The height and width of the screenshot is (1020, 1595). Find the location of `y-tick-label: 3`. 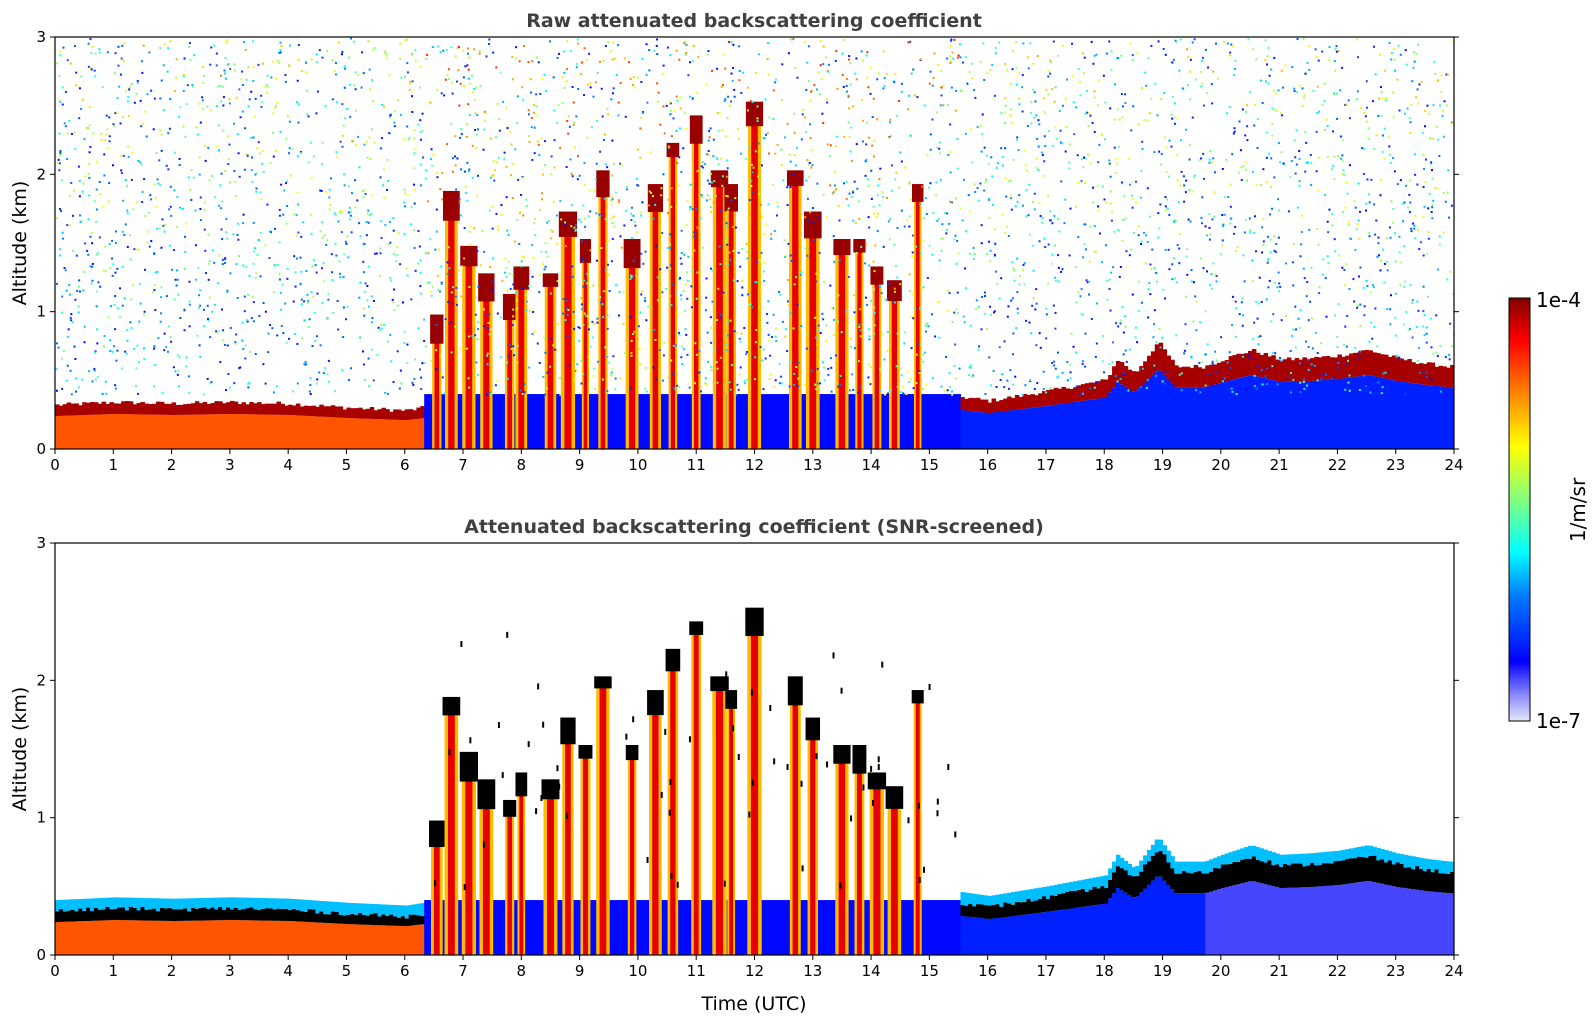

y-tick-label: 3 is located at coordinates (41, 37).